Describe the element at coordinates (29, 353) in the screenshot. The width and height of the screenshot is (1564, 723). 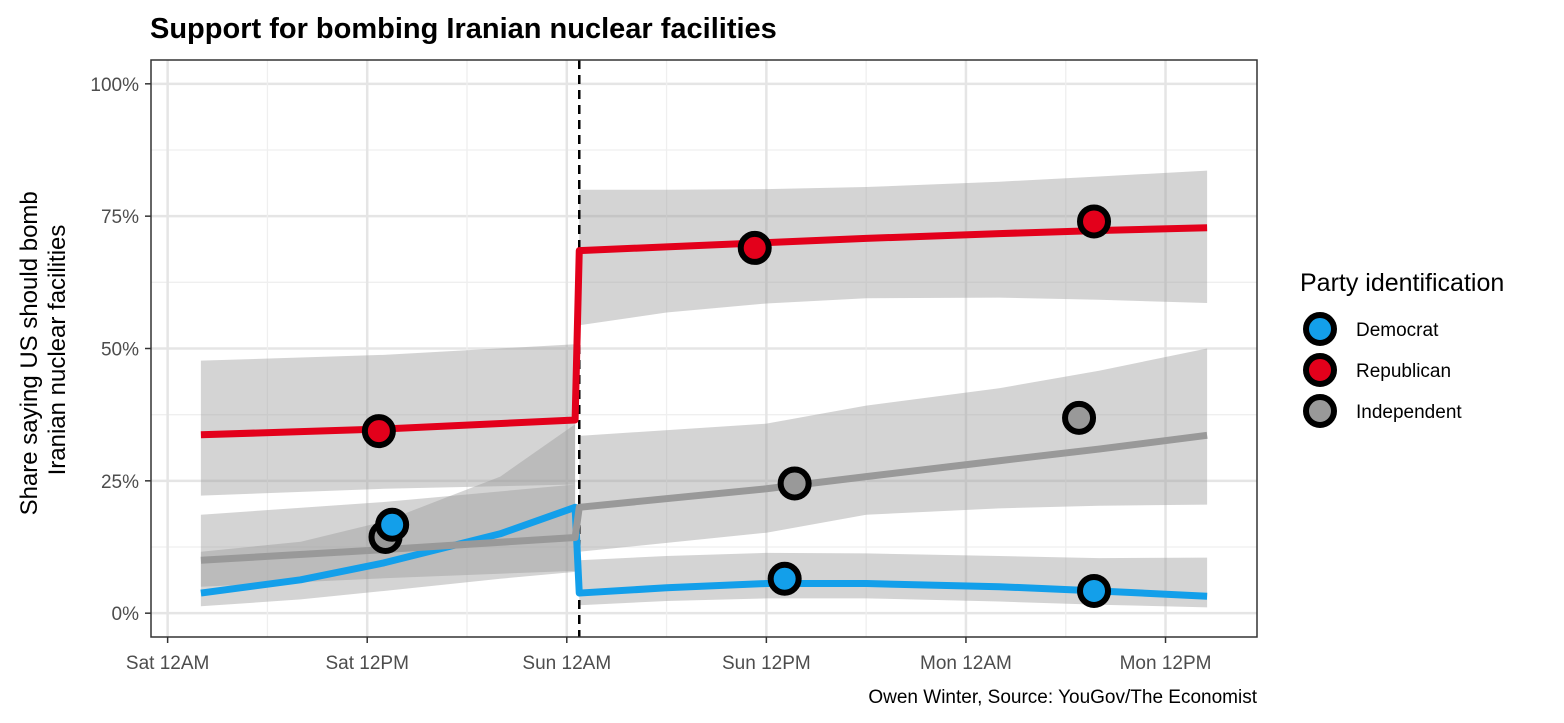
I see `y-axis-label-line-1: Share saying US should bomb` at that location.